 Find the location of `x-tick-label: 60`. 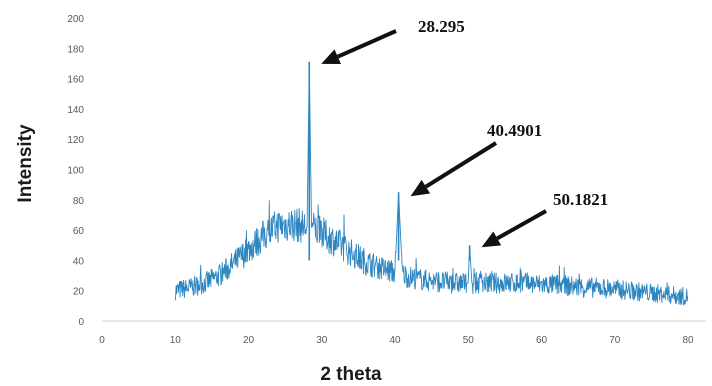

x-tick-label: 60 is located at coordinates (542, 340).